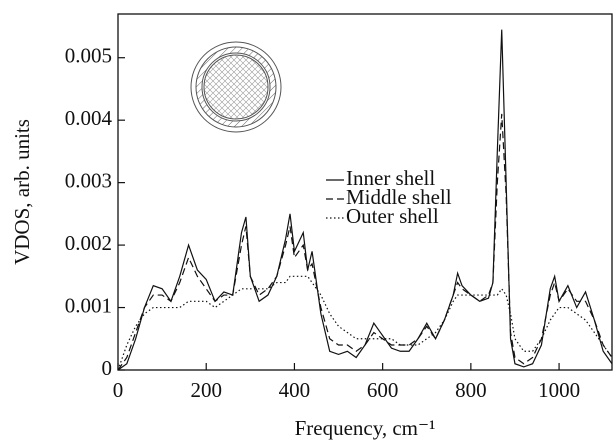  What do you see at coordinates (399, 197) in the screenshot?
I see `legend-label: Middle shell` at bounding box center [399, 197].